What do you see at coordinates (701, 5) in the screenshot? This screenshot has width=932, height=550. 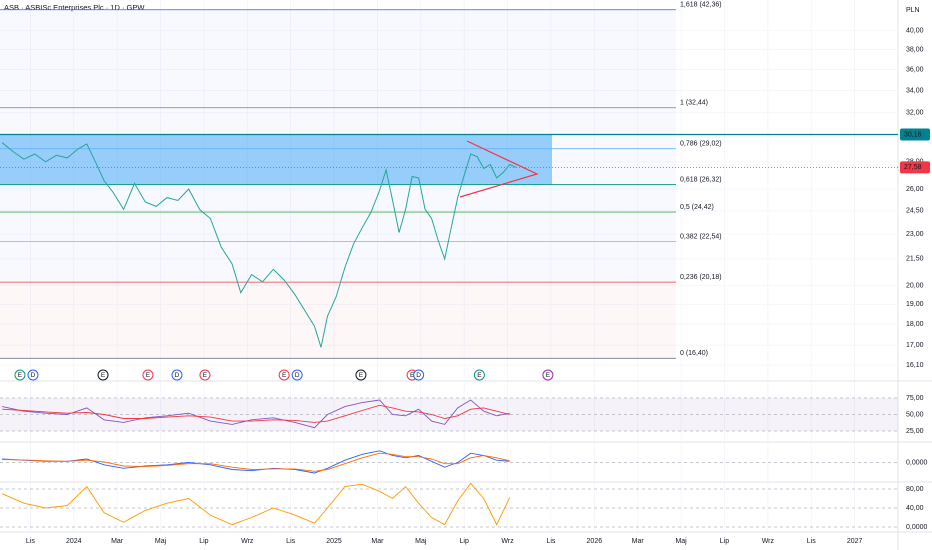 I see `fib-label: 1,618 (42,36)` at bounding box center [701, 5].